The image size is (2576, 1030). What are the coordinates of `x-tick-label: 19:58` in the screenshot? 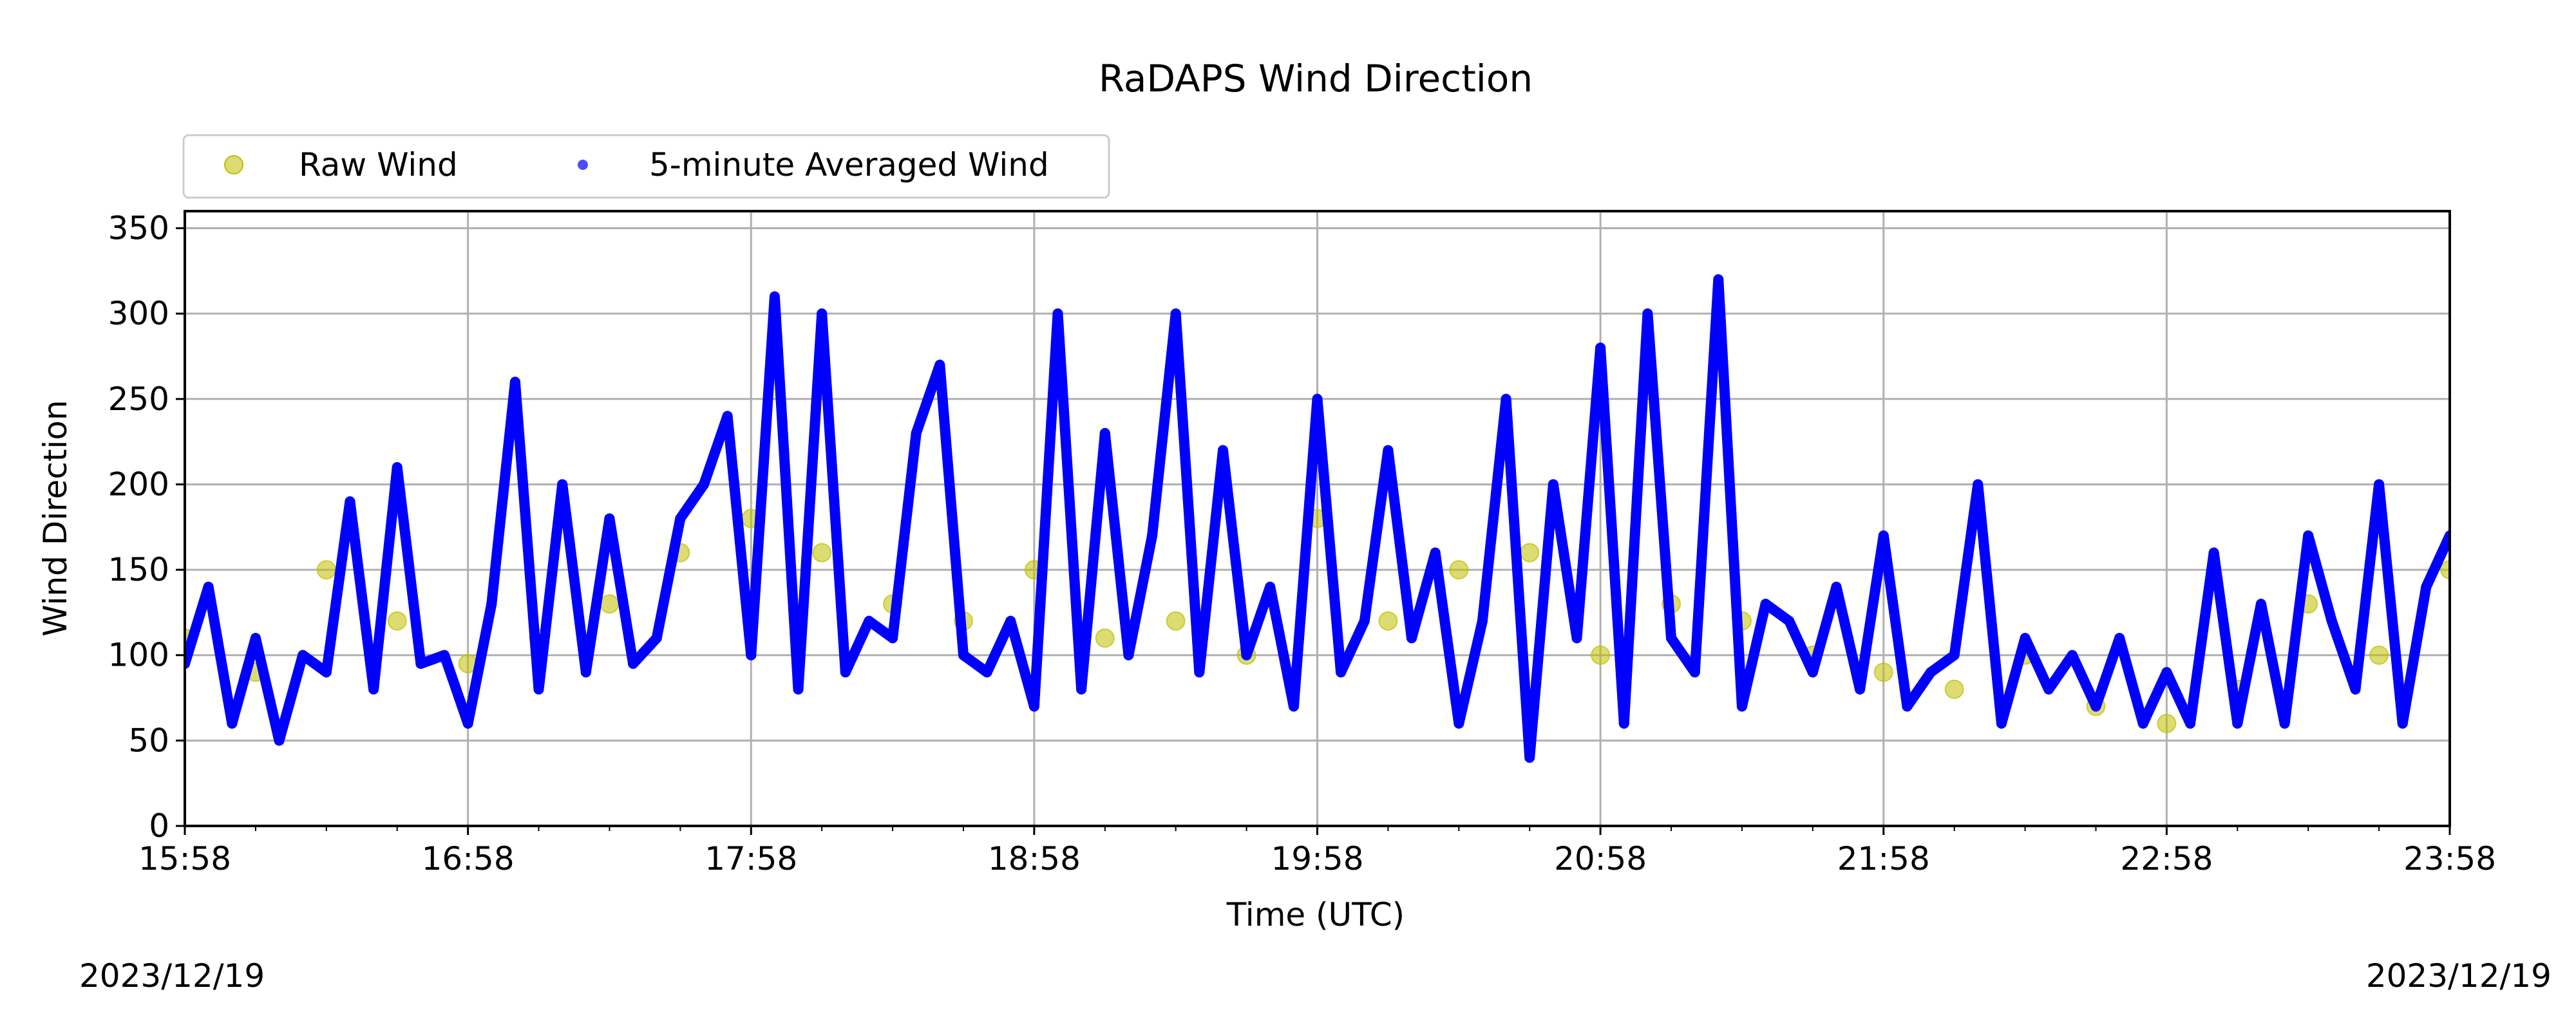 It's located at (1317, 858).